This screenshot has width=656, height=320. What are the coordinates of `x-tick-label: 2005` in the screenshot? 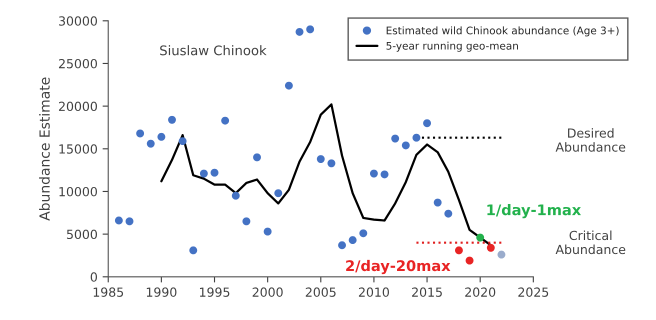 It's located at (321, 292).